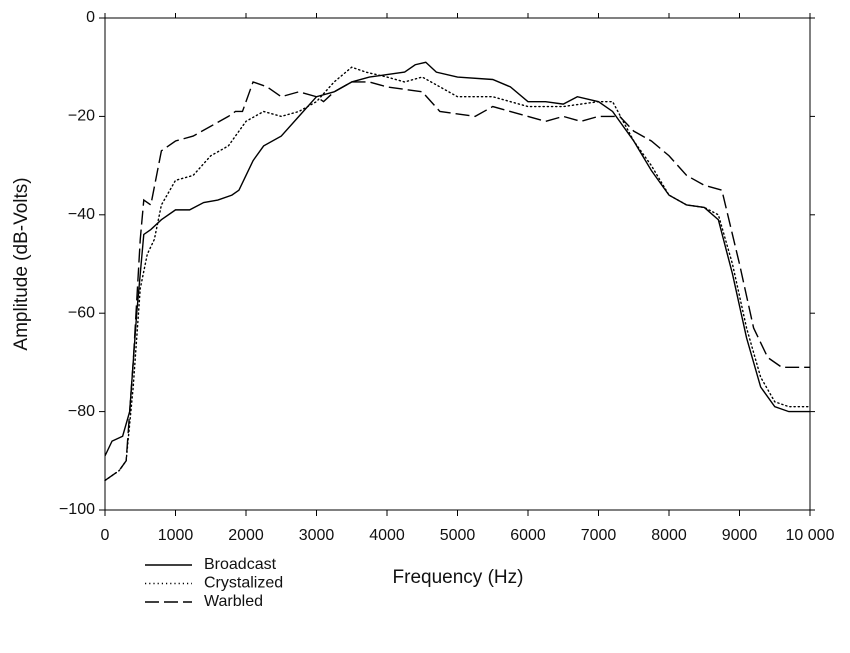  I want to click on y-tick-label: −100, so click(77, 509).